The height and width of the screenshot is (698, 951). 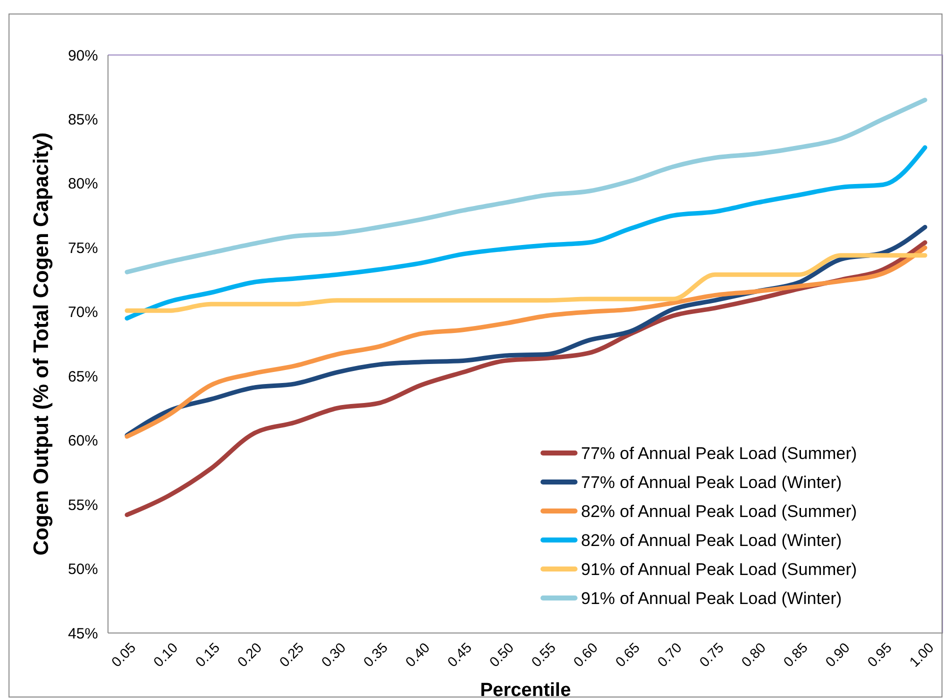 I want to click on x-tick-label: 0.30, so click(x=333, y=654).